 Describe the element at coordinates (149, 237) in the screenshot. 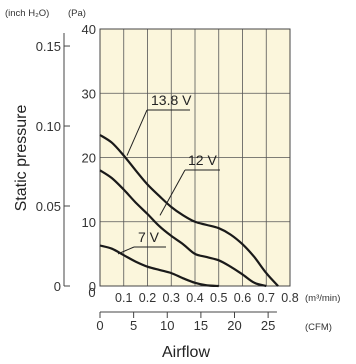

I see `series-label-7v: 7 V` at that location.